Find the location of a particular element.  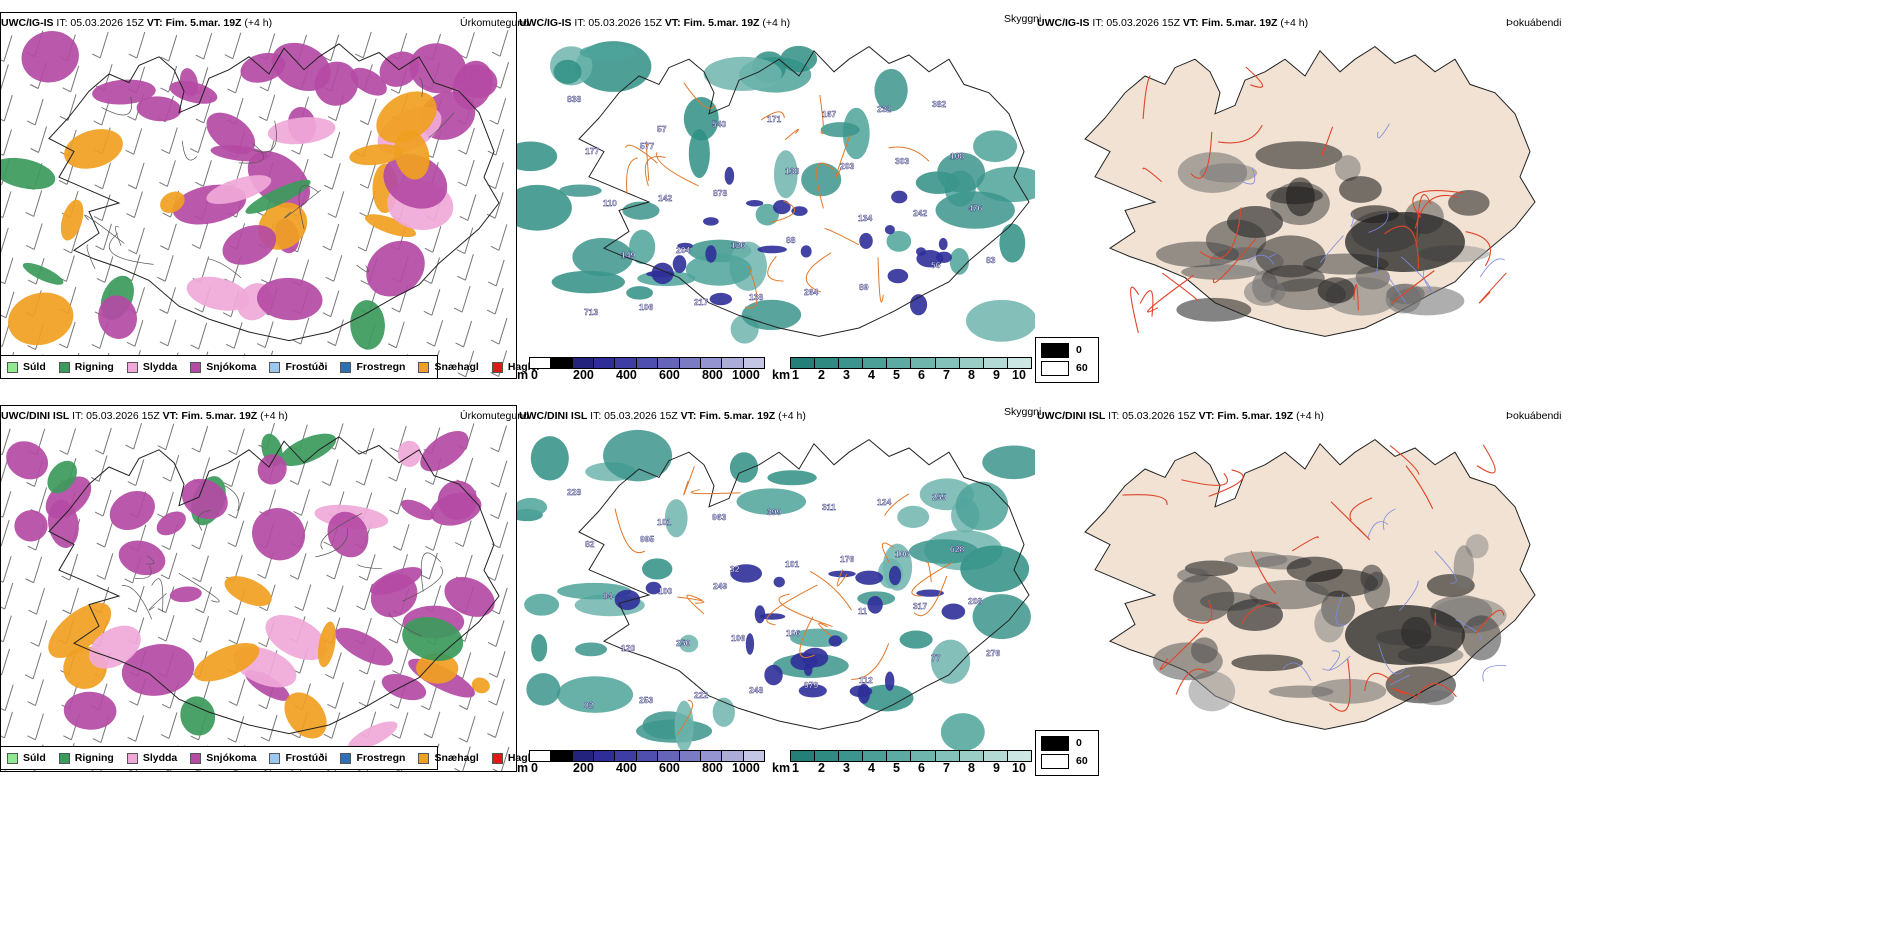

scale-tick-label: 3 is located at coordinates (846, 375).